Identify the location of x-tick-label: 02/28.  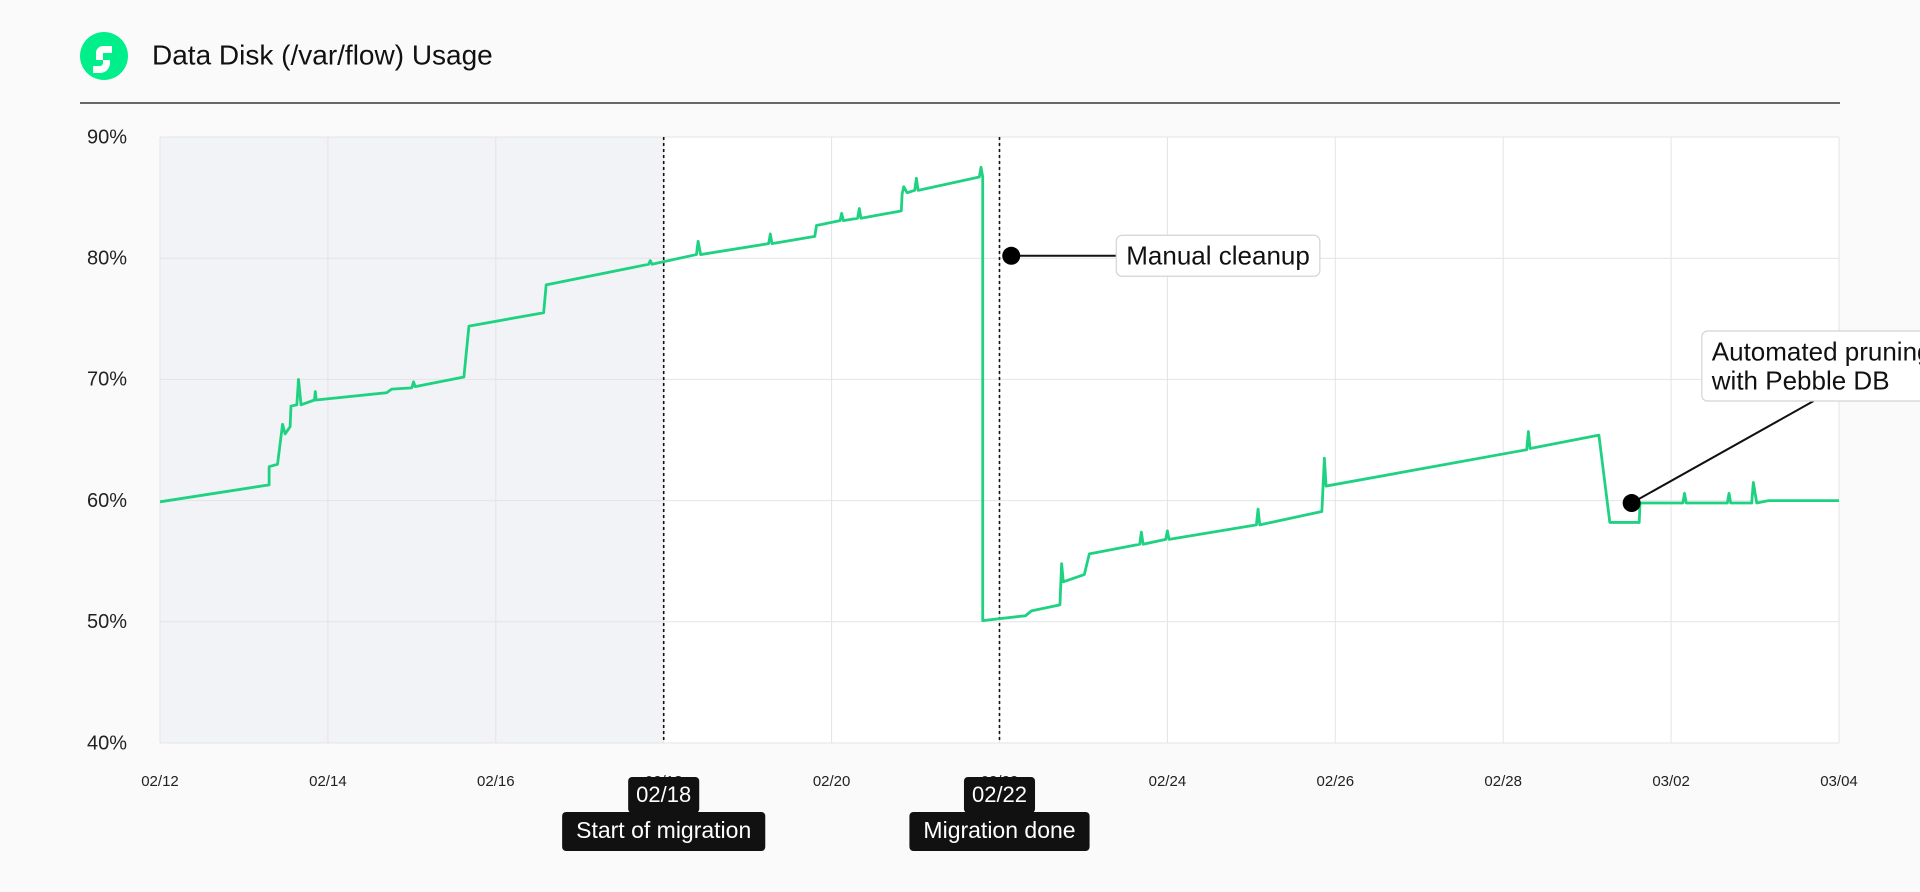
(1503, 781).